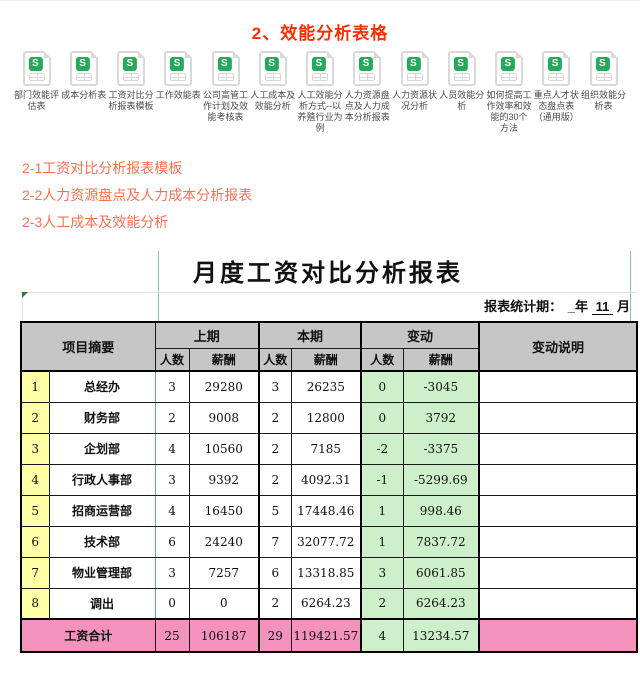 The image size is (640, 673). What do you see at coordinates (326, 635) in the screenshot?
I see `total-cur-pay: 119421.57` at bounding box center [326, 635].